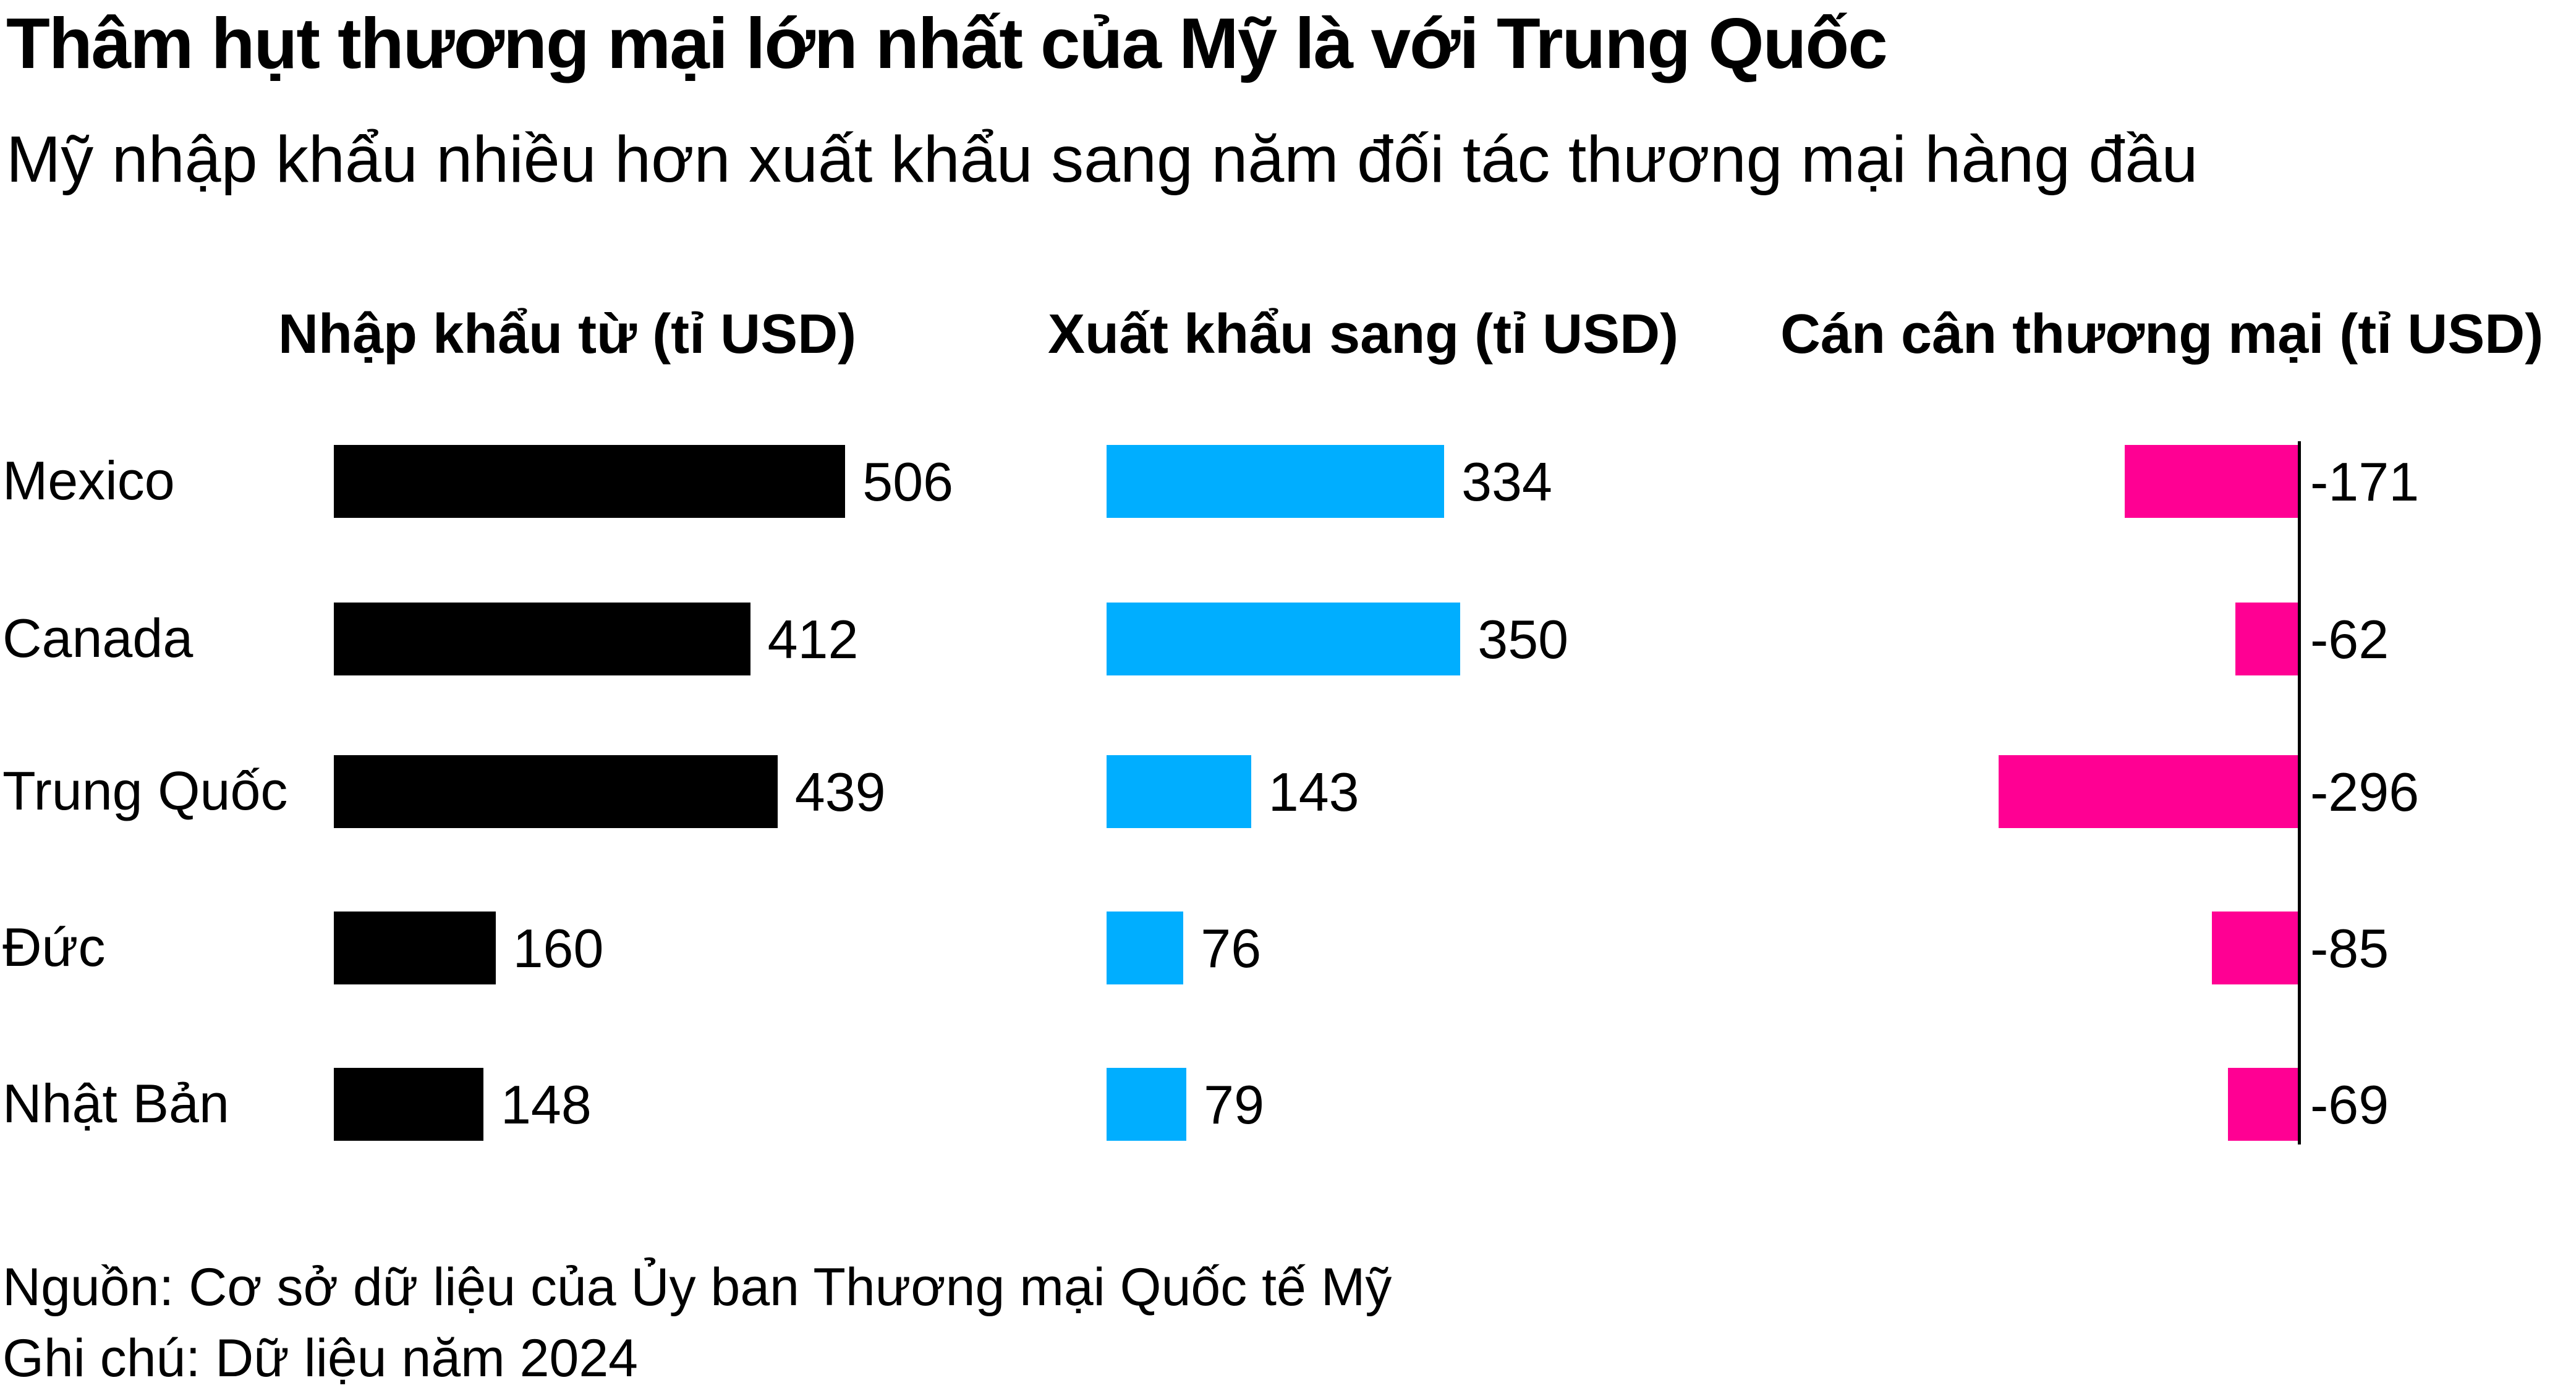  Describe the element at coordinates (97, 638) in the screenshot. I see `category-label: Canada` at that location.